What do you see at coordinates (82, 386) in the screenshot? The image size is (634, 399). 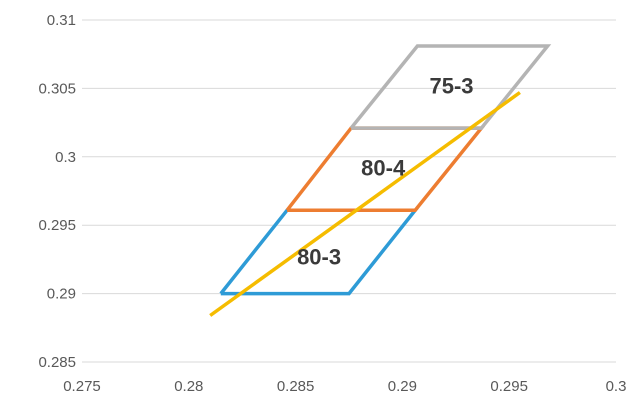 I see `x-tick-label: 0.275` at bounding box center [82, 386].